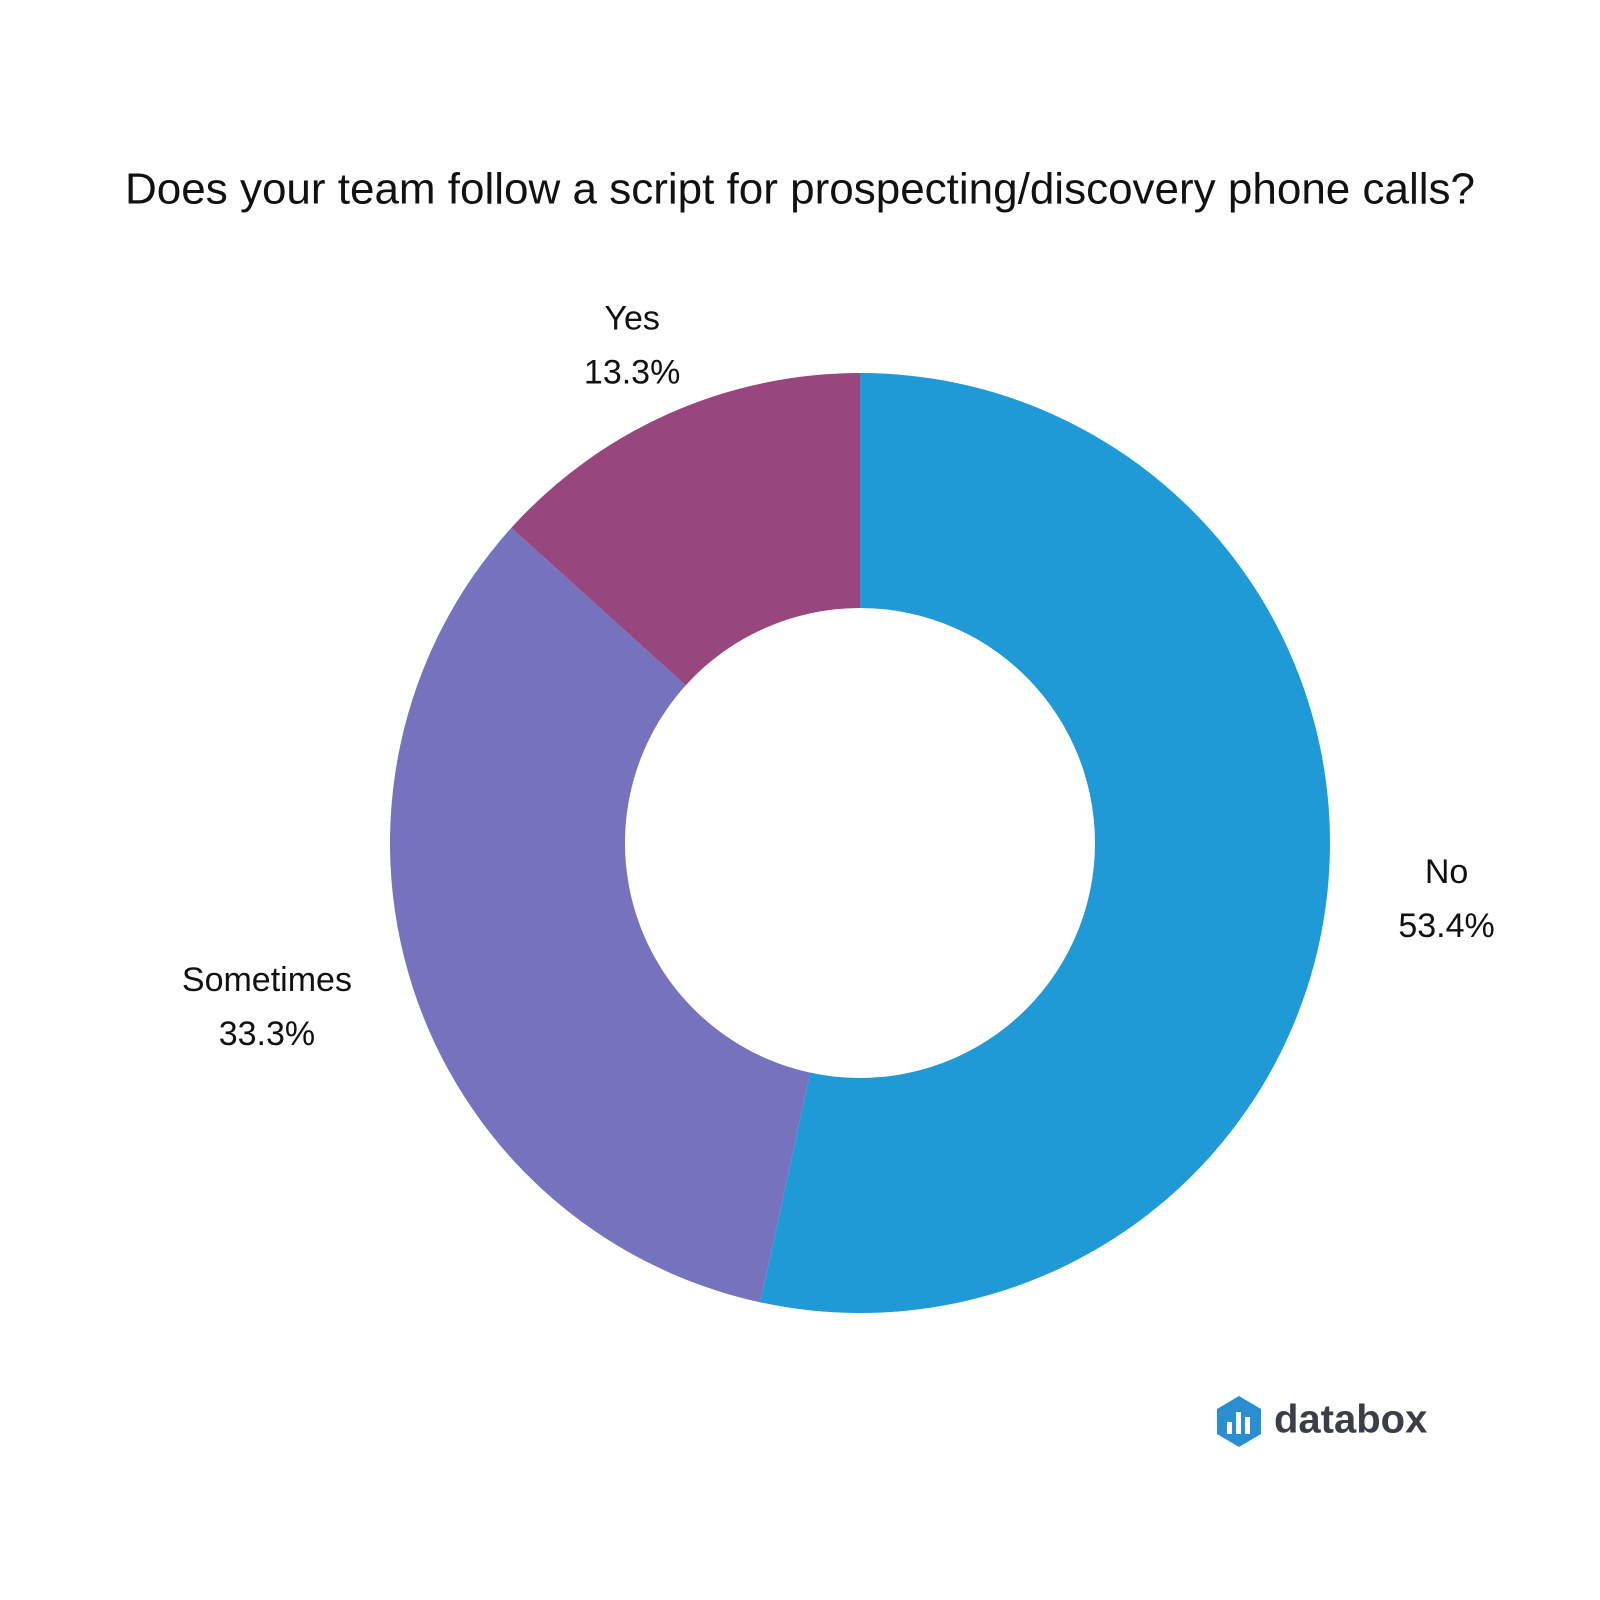 The height and width of the screenshot is (1600, 1600). Describe the element at coordinates (1446, 872) in the screenshot. I see `slice-label: No` at that location.